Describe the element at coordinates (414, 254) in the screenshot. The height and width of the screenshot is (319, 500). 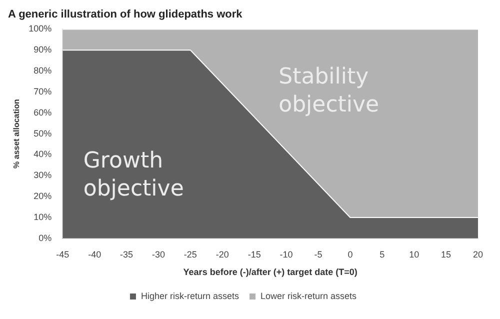
I see `x-tick-label: 10` at that location.